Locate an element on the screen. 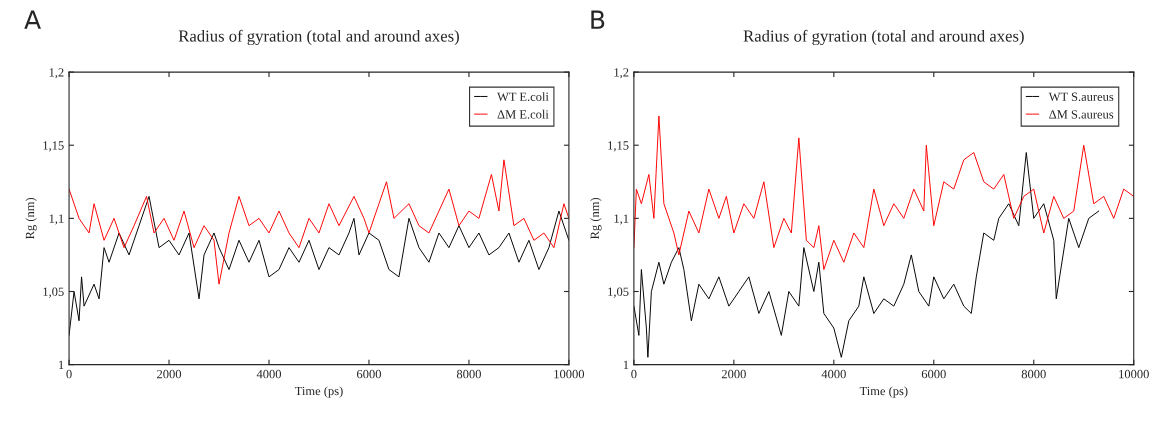  legend-label: WT E.coli is located at coordinates (523, 97).